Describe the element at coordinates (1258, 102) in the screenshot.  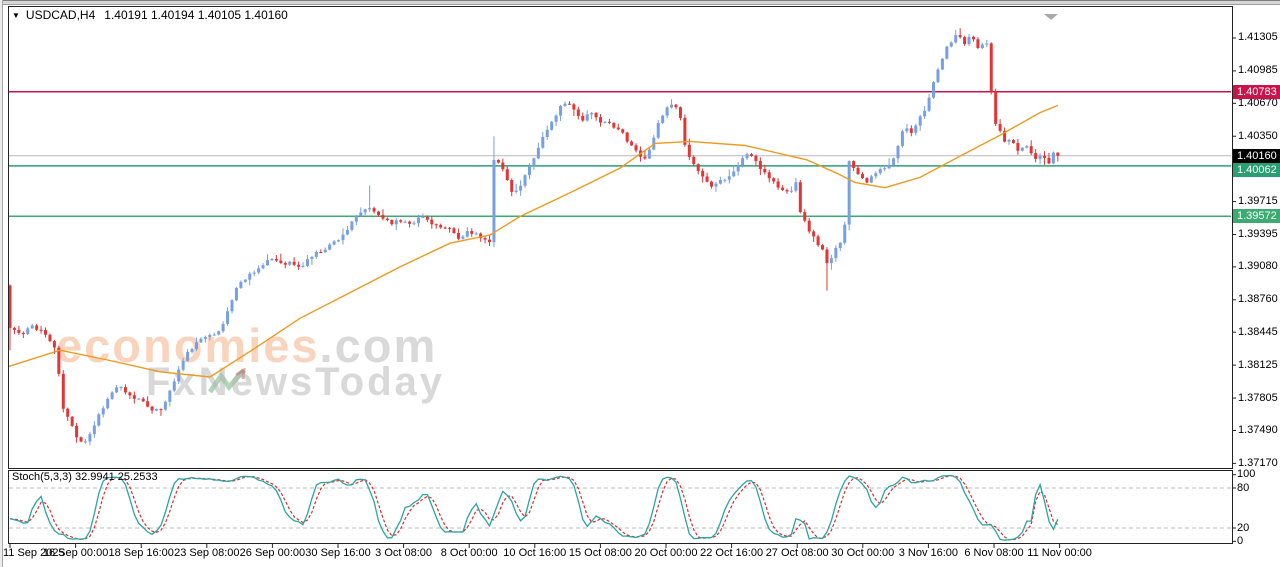
I see `price-tick-label: 1.40670` at that location.